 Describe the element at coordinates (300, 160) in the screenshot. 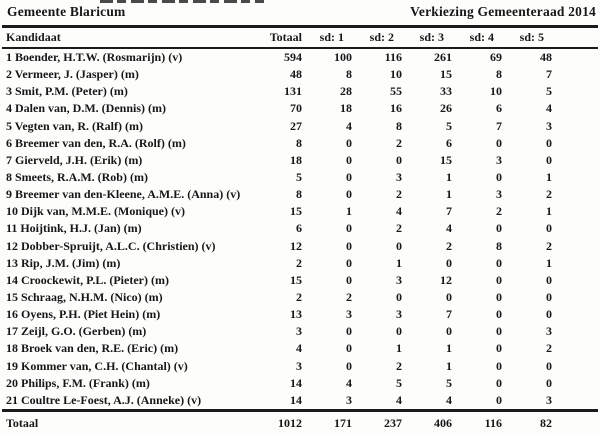

I see `table-row: 7 Gierveld, J.H. (Erik) (m) 18 0 0 15 3 0` at that location.